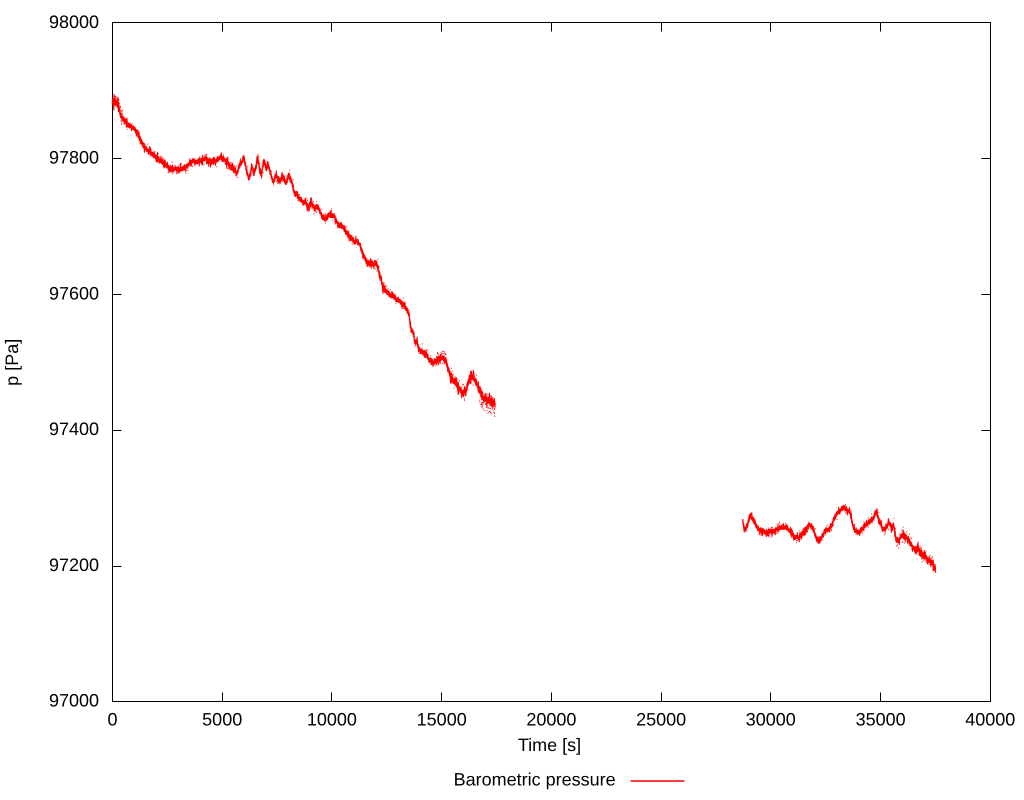 The height and width of the screenshot is (800, 1024). Describe the element at coordinates (771, 720) in the screenshot. I see `svg-text: 30000` at that location.